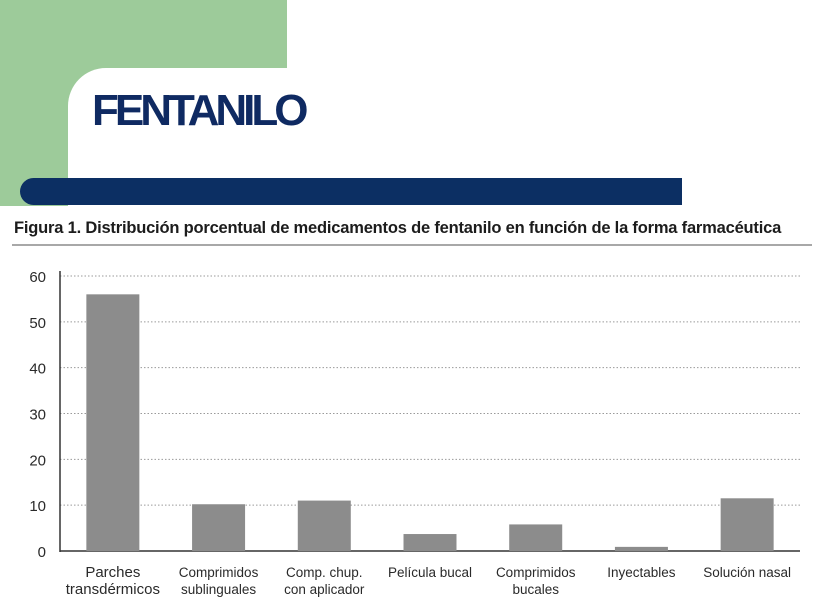  Describe the element at coordinates (200, 110) in the screenshot. I see `page-title: FENTANILO` at that location.